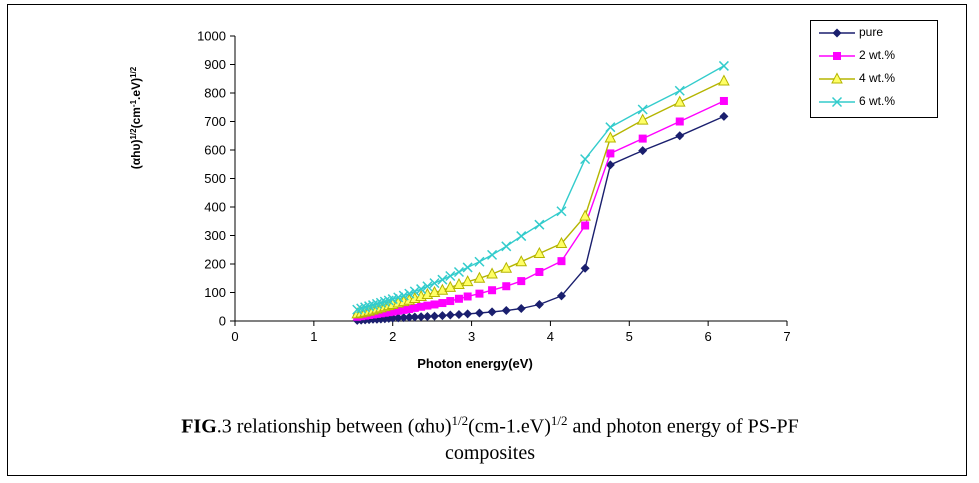 This screenshot has height=483, width=979. I want to click on legend-item-4wt: 4 wt.%, so click(875, 79).